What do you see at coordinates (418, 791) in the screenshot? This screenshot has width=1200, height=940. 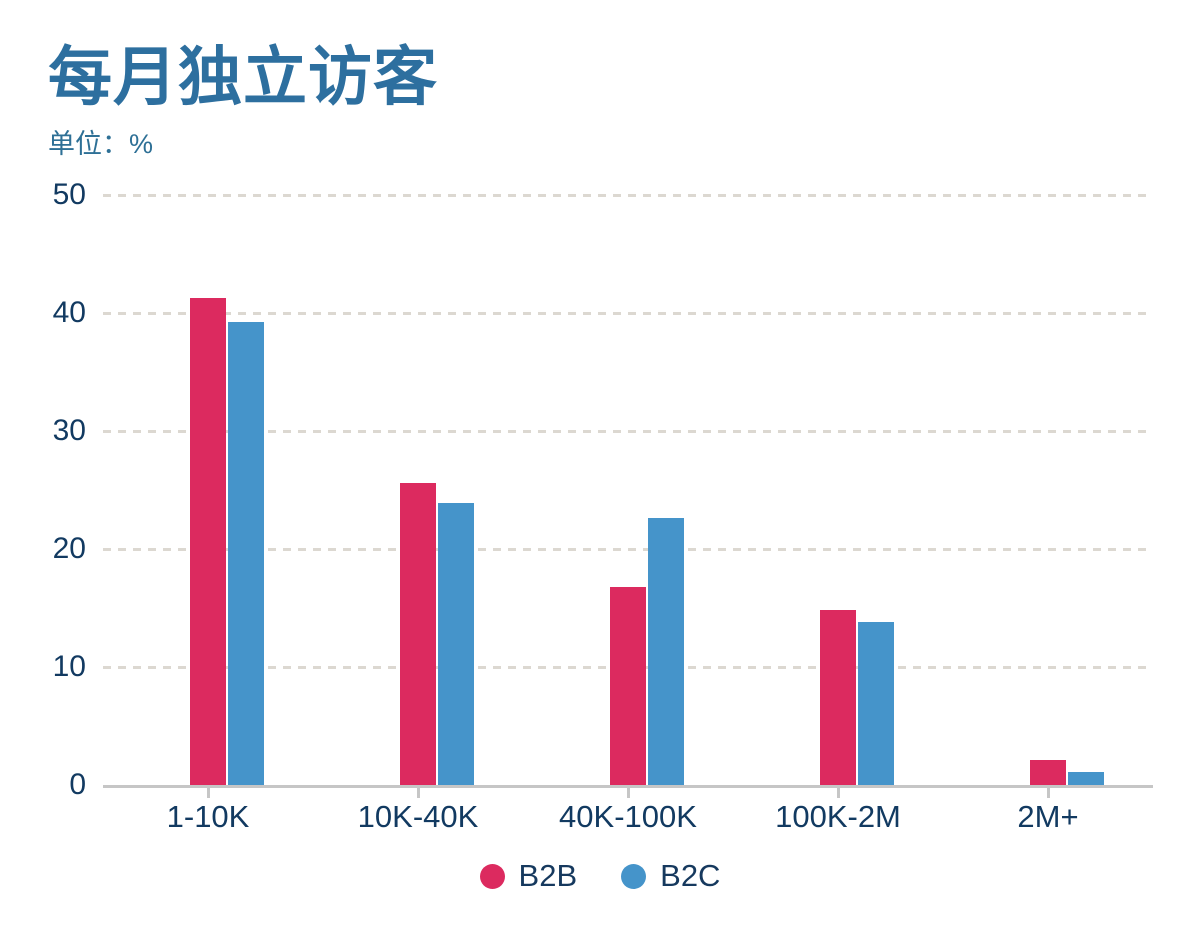 I see `x-axis-tick-10K-40K` at bounding box center [418, 791].